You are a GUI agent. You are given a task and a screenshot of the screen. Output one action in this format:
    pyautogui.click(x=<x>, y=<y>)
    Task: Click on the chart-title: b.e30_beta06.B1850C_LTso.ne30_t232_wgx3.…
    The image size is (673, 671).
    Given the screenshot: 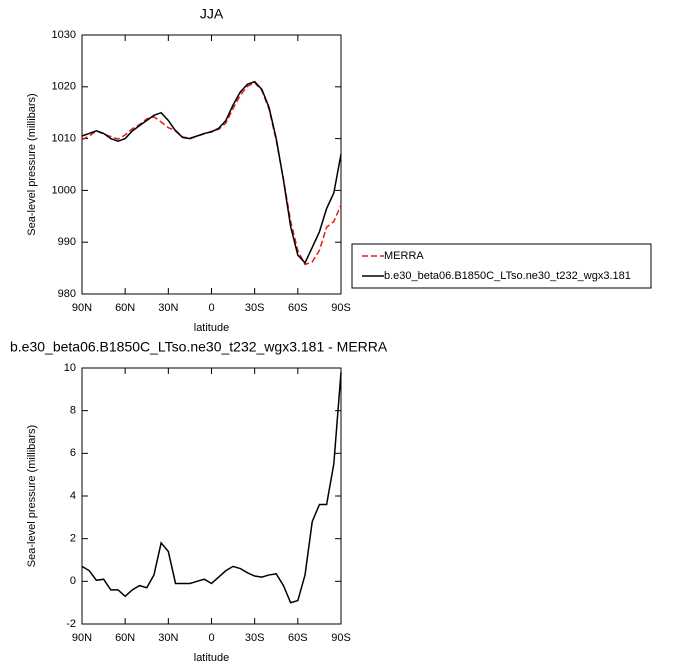 What is the action you would take?
    pyautogui.click(x=199, y=347)
    